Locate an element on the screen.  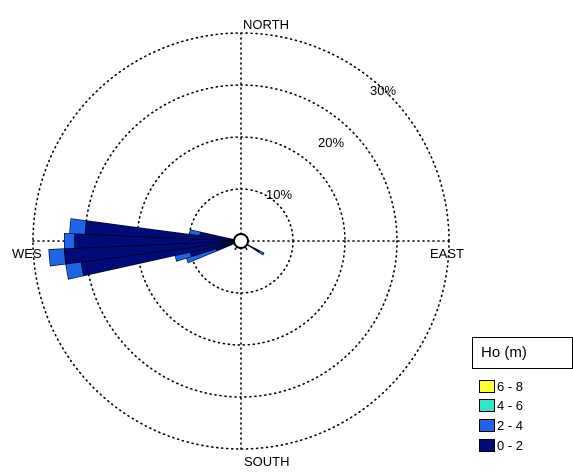
legend-item: 6 - 8 is located at coordinates (501, 387).